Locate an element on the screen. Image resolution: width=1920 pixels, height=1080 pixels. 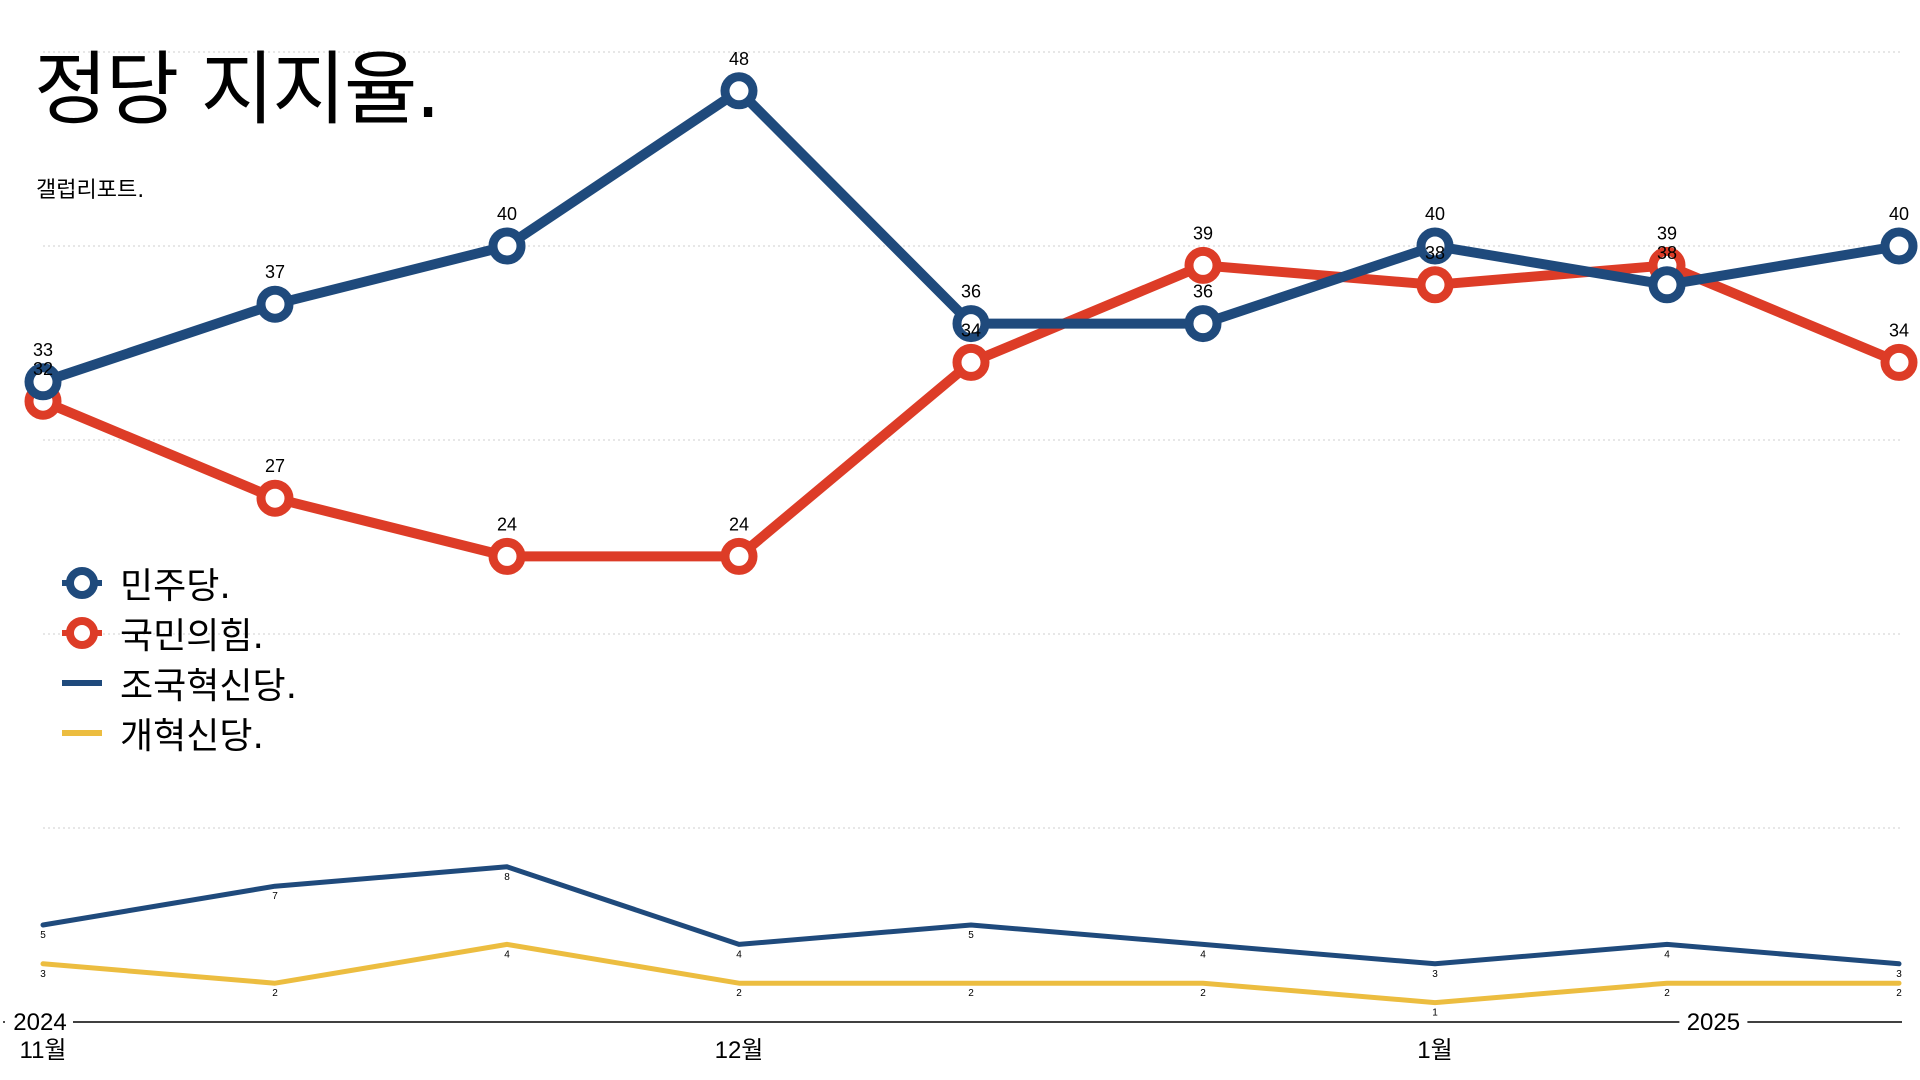
chart-title: 정당 지지율. is located at coordinates (237, 89).